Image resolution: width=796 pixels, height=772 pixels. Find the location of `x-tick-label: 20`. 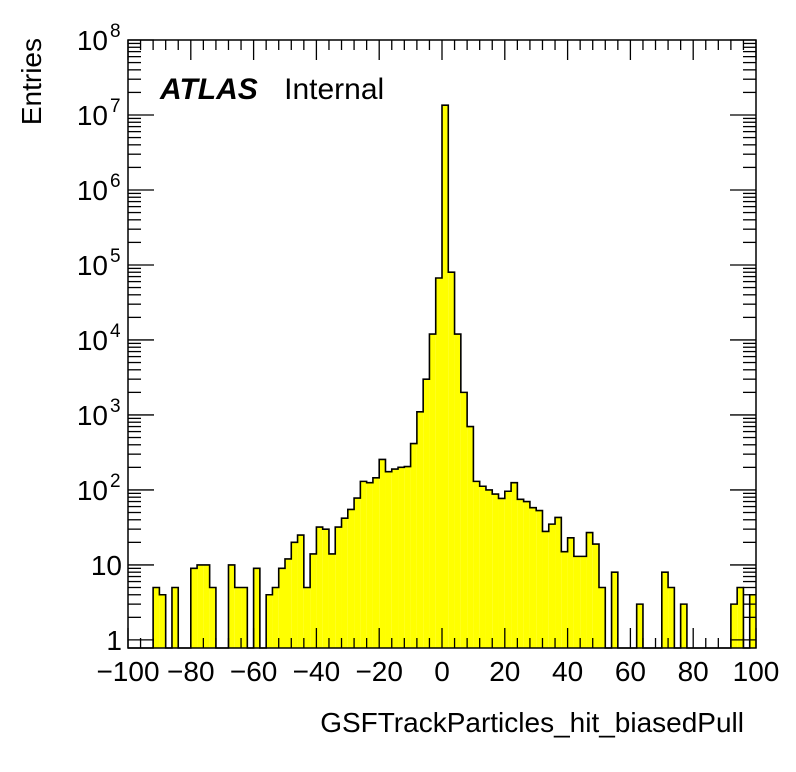

x-tick-label: 20 is located at coordinates (504, 671).